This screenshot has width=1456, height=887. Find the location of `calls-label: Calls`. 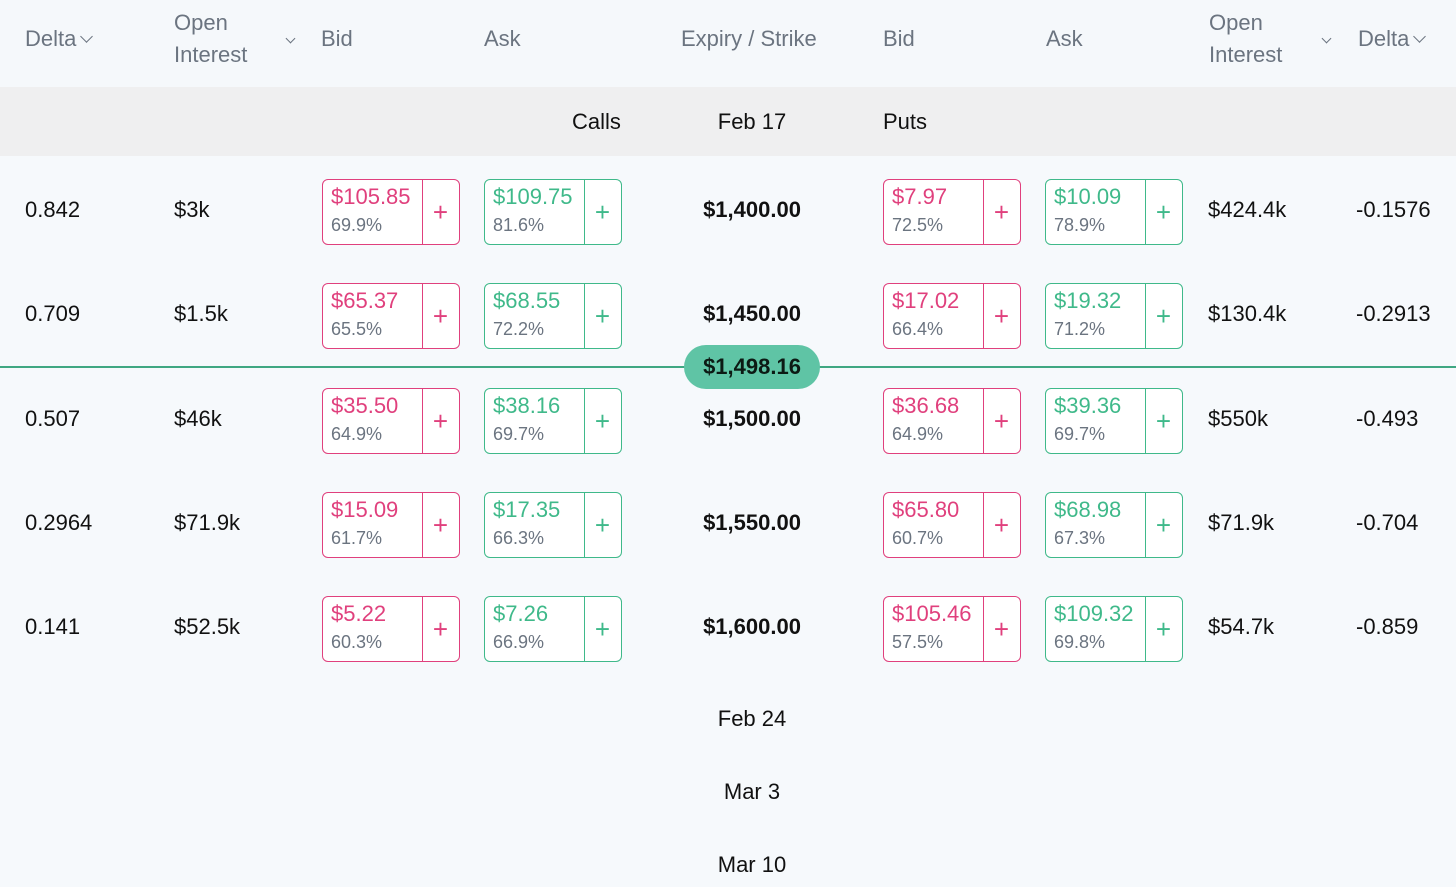

calls-label: Calls is located at coordinates (596, 121).